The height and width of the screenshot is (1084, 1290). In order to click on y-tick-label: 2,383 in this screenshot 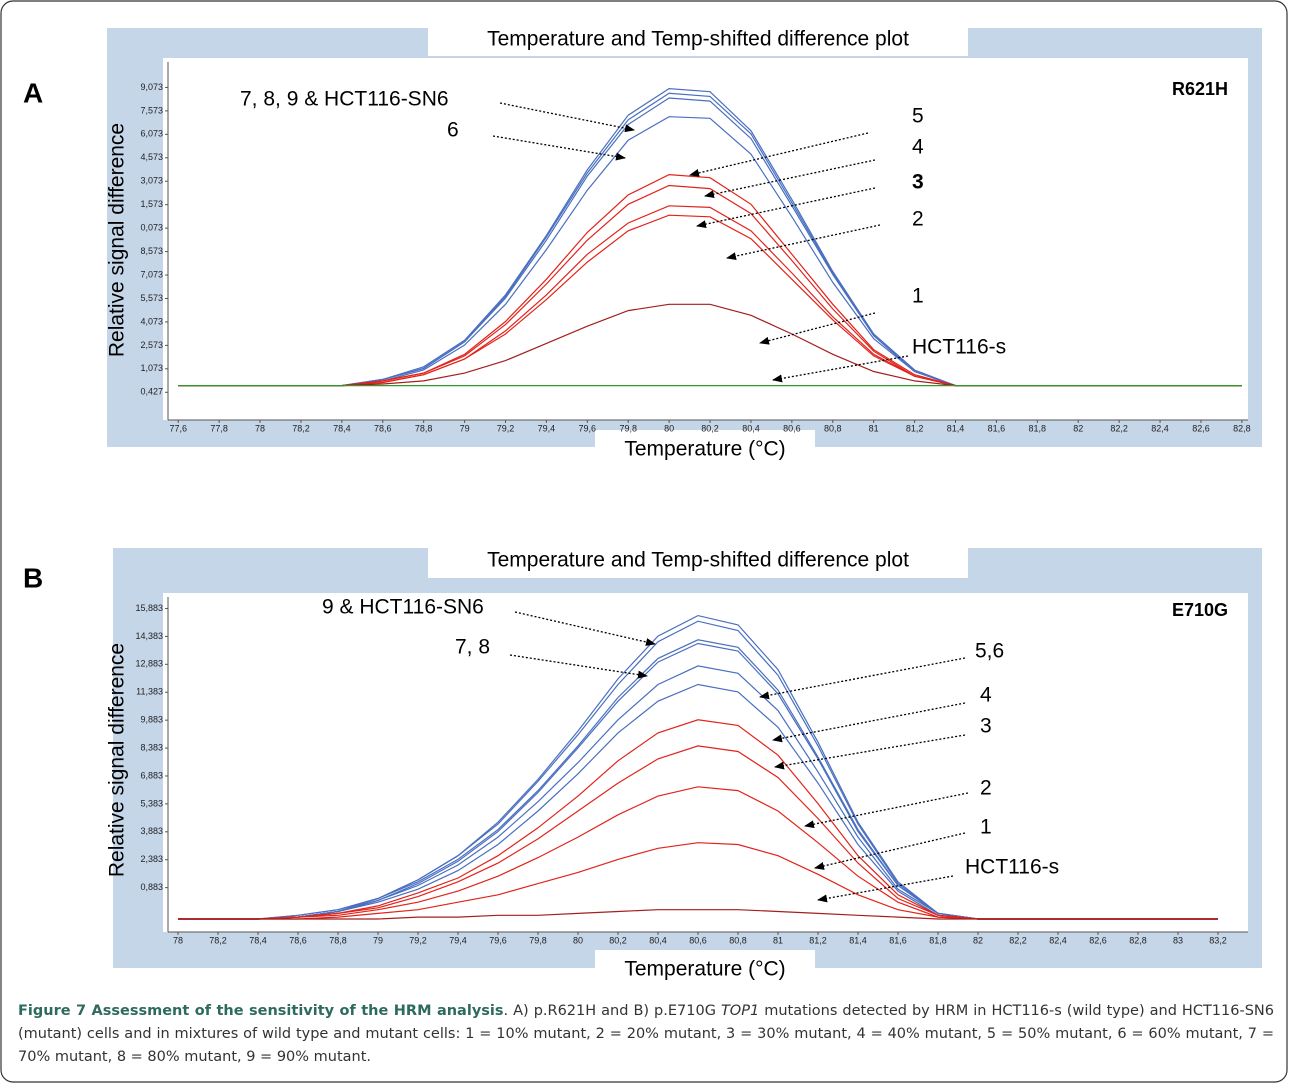, I will do `click(151, 859)`.